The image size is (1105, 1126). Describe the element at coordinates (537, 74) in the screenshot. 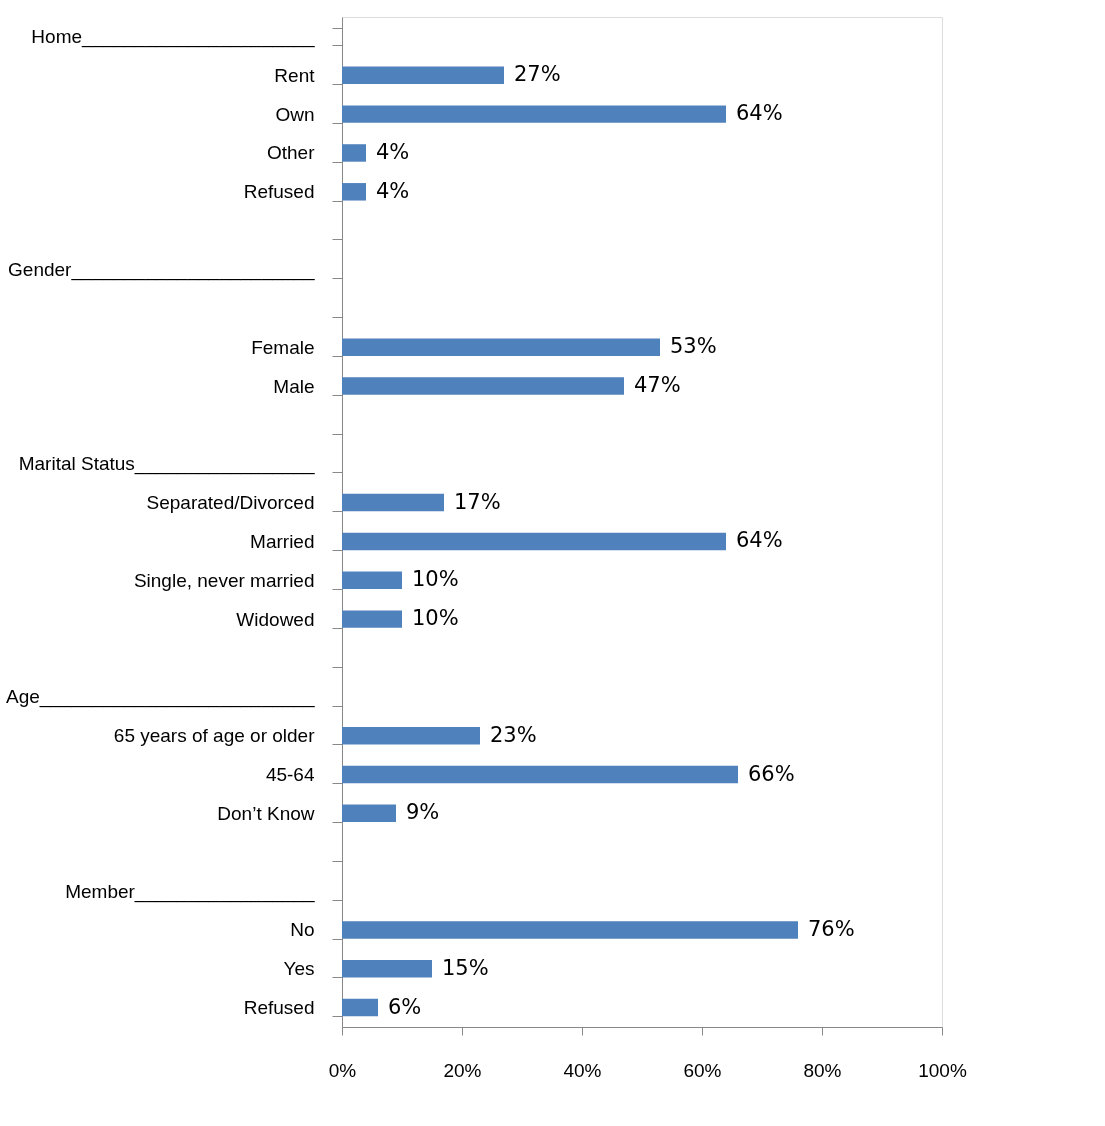

I see `data-label: 27%` at that location.